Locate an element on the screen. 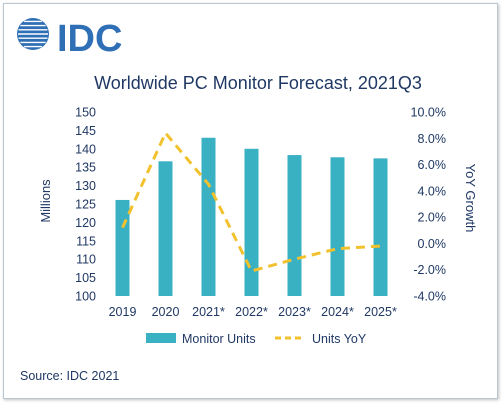  x-axis-ticks: 2019 2020 2021* 2022* 2023* 2024* 2025* is located at coordinates (253, 312).